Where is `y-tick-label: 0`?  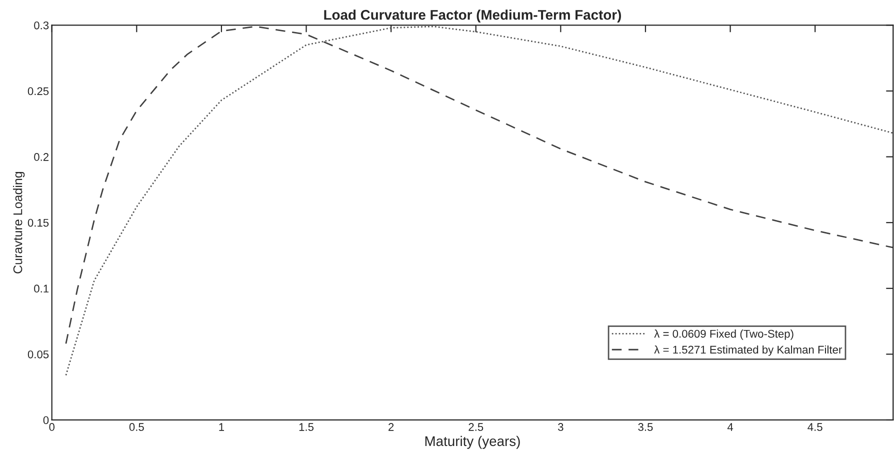
y-tick-label: 0 is located at coordinates (46, 420).